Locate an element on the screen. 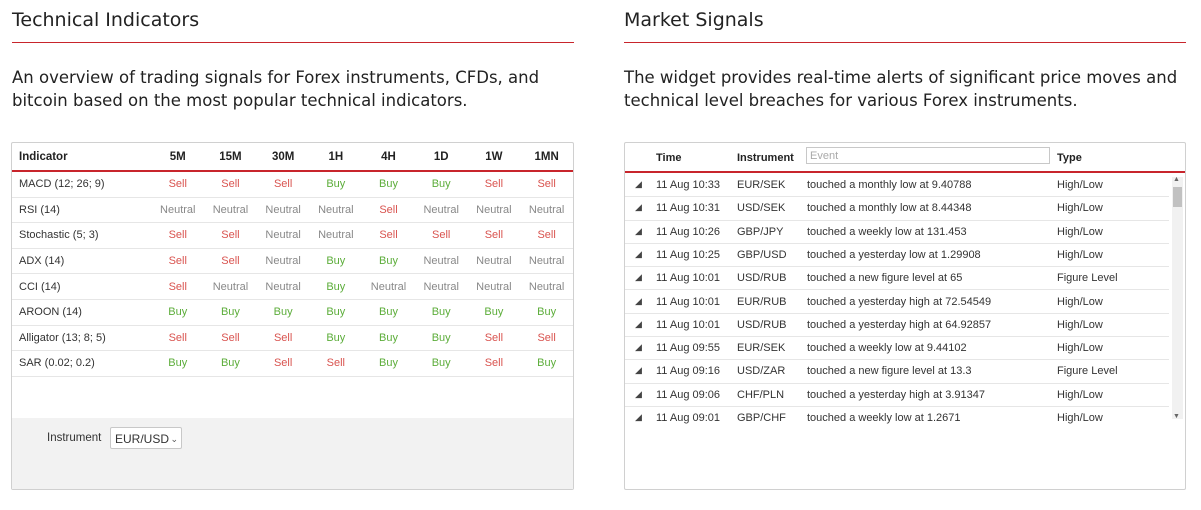 This screenshot has height=510, width=1201. header-type: Type is located at coordinates (1069, 158).